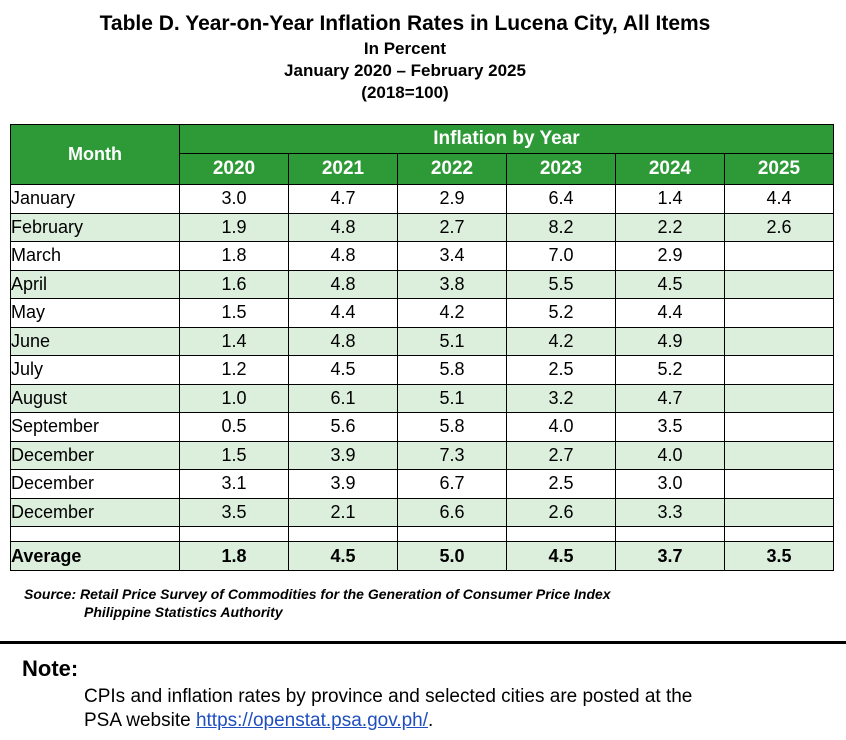 The height and width of the screenshot is (740, 846). What do you see at coordinates (311, 720) in the screenshot?
I see `openstat-link: https://openstat.psa.gov.ph/` at bounding box center [311, 720].